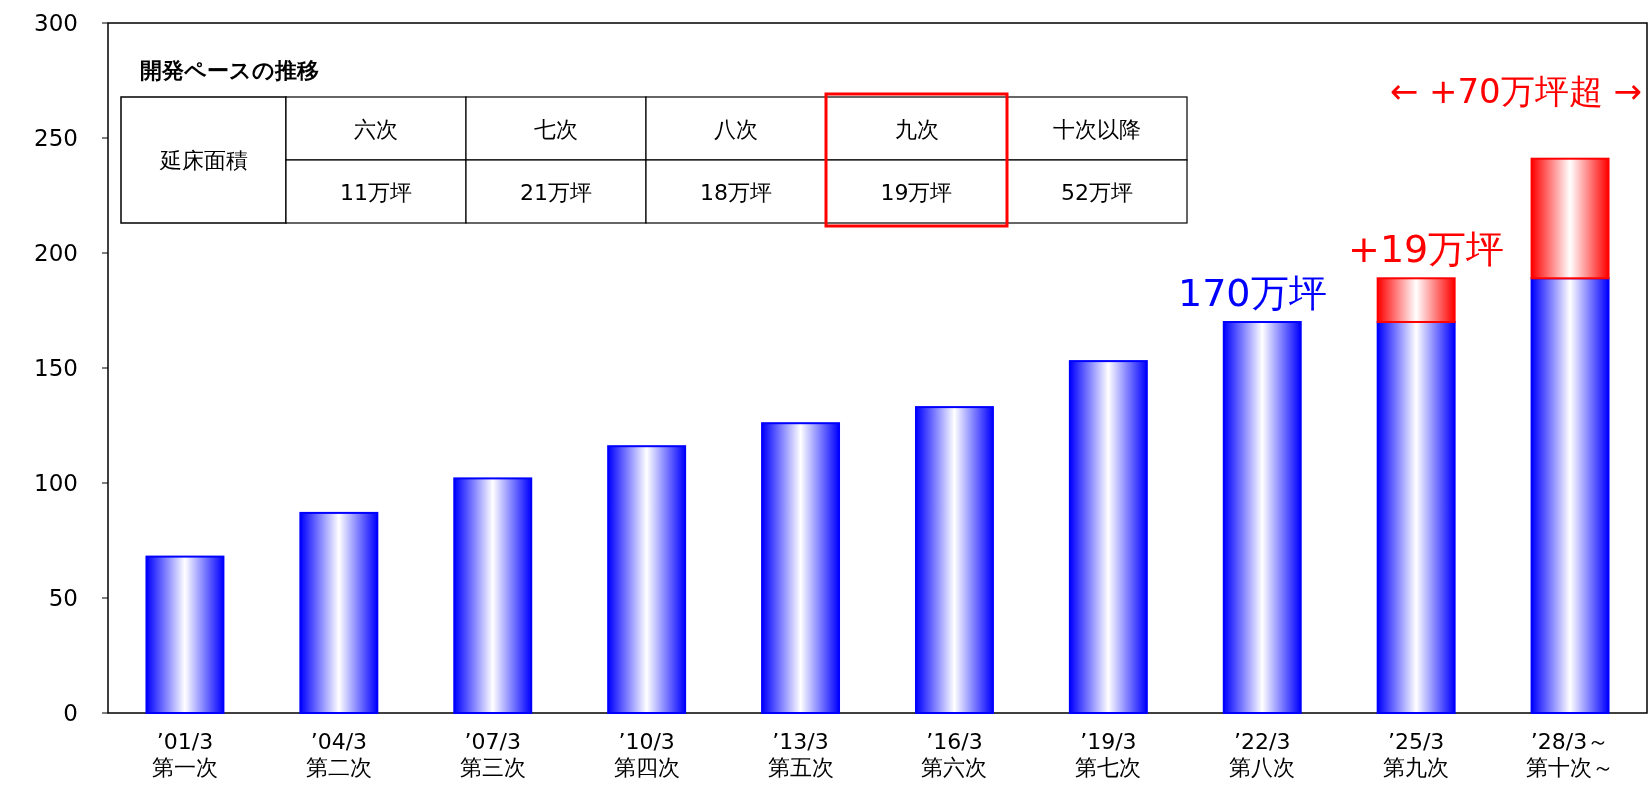 The height and width of the screenshot is (801, 1649). Describe the element at coordinates (916, 129) in the screenshot. I see `annotation: 九次` at that location.